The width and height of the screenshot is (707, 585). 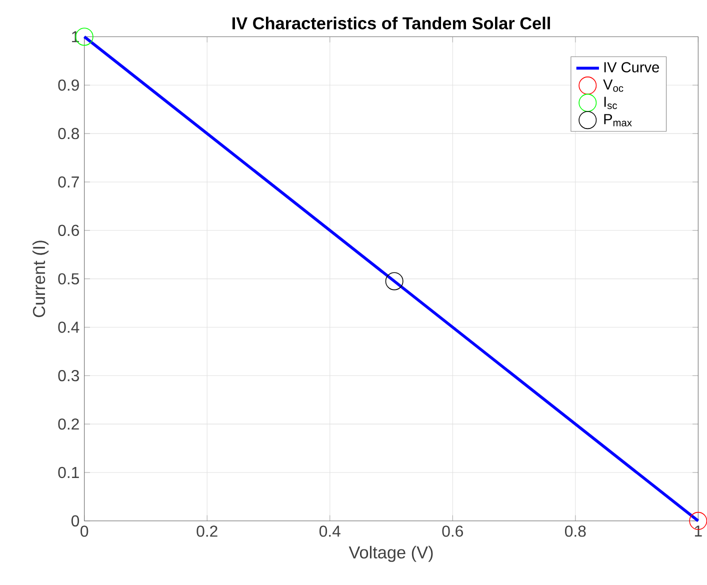 I want to click on x-tick-label: 0.4, so click(x=329, y=531).